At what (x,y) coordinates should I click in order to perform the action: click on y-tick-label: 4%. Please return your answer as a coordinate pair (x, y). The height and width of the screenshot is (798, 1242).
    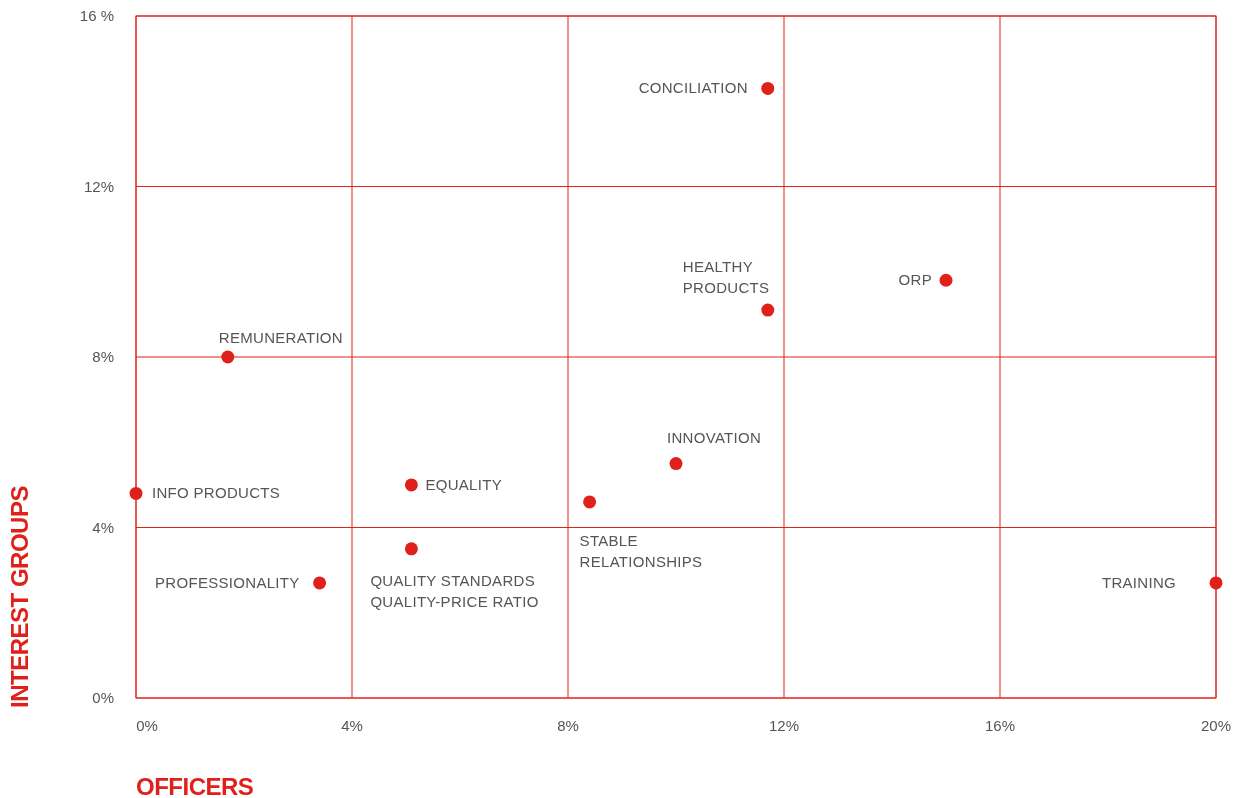
    Looking at the image, I should click on (103, 527).